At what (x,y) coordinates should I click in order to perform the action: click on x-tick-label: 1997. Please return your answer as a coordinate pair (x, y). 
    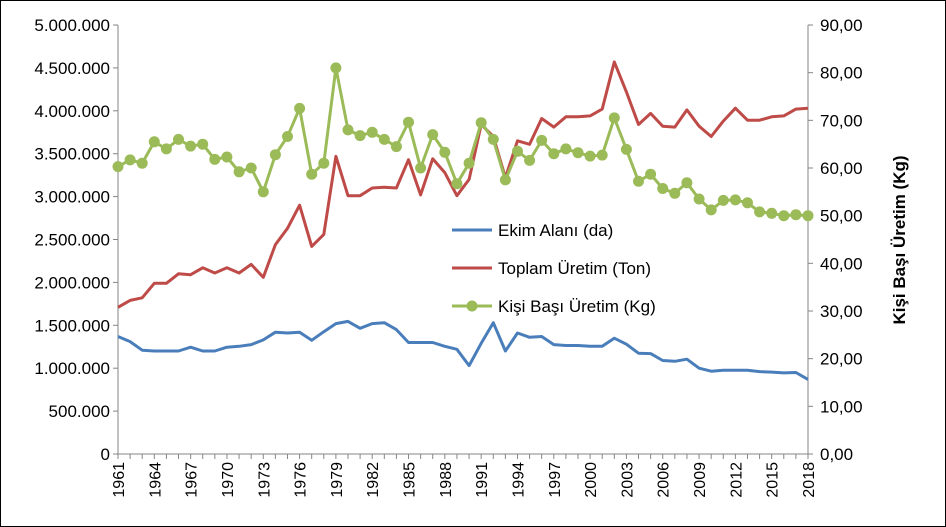
    Looking at the image, I should click on (555, 480).